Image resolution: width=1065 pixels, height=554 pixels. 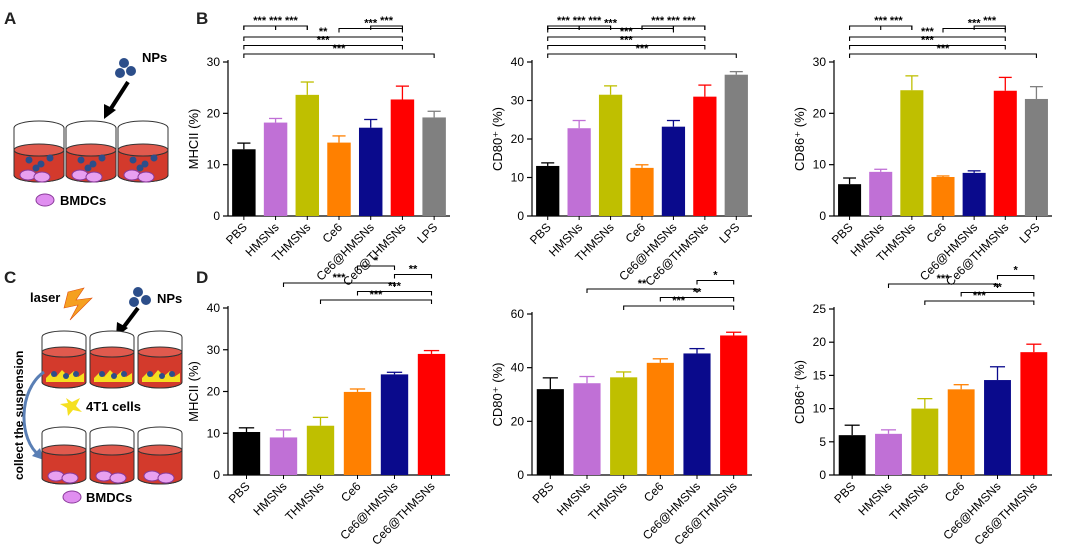 What do you see at coordinates (497, 395) in the screenshot?
I see `y-axis-label: CD80⁺ (%)` at bounding box center [497, 395].